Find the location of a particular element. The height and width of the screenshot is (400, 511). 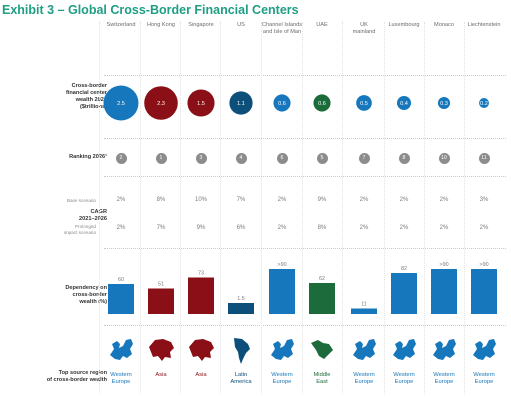

column-header: UK mainland is located at coordinates (364, 29).